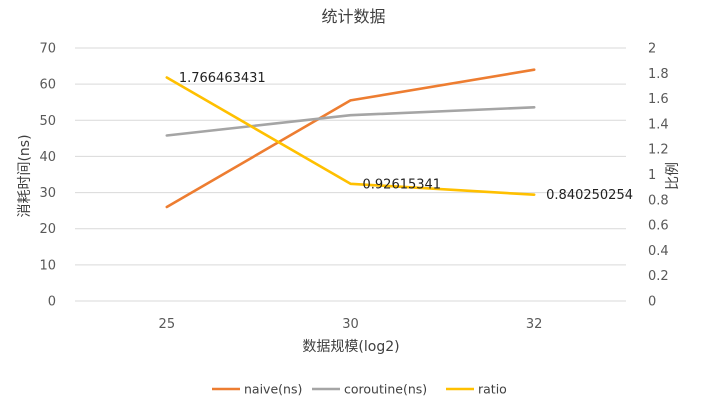 This screenshot has height=408, width=707. What do you see at coordinates (658, 251) in the screenshot?
I see `y2-tick-label: 0.4` at bounding box center [658, 251].